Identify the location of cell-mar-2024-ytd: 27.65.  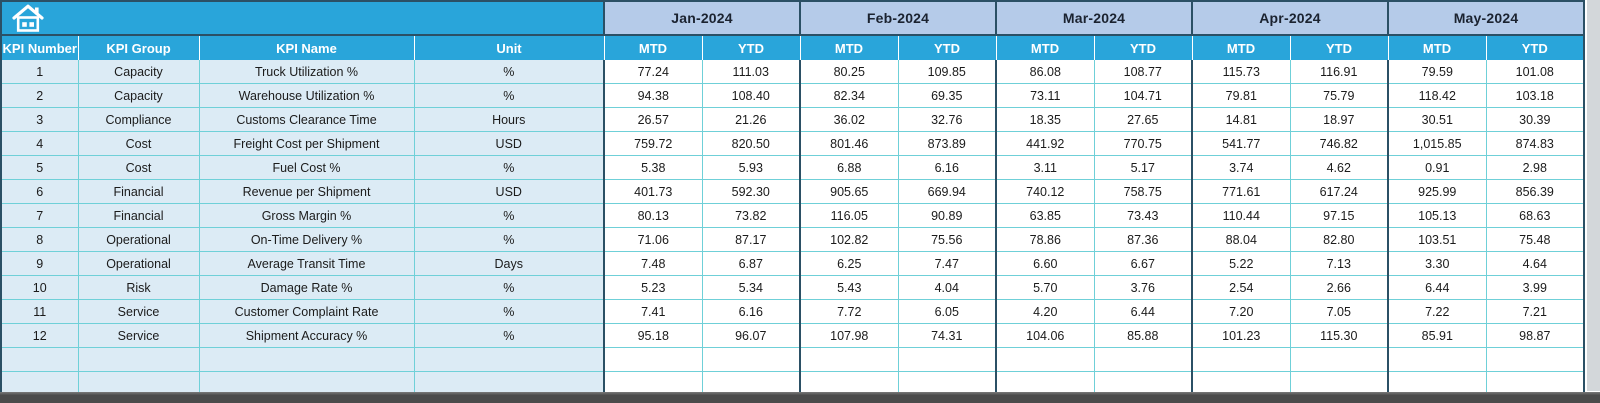
(1143, 119).